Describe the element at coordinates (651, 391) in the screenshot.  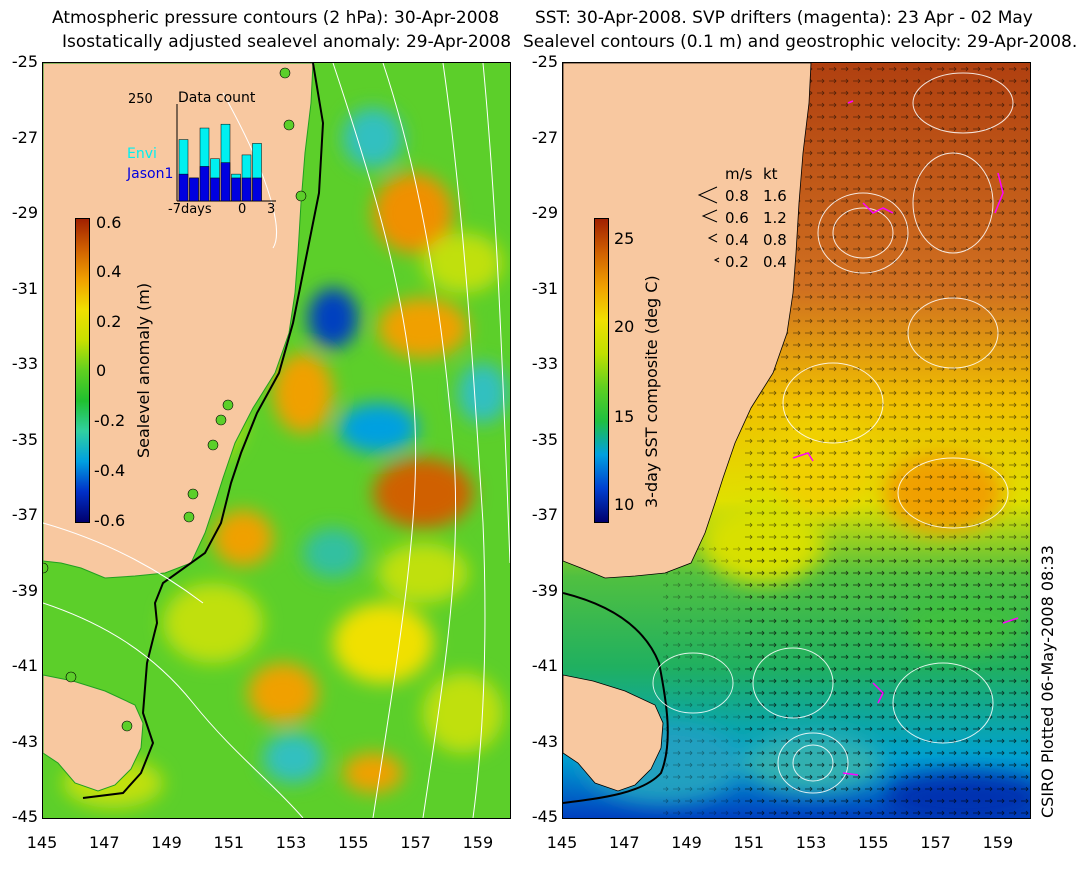
I see `sst-colorbar-label: 3-day SST composite (deg C)` at that location.